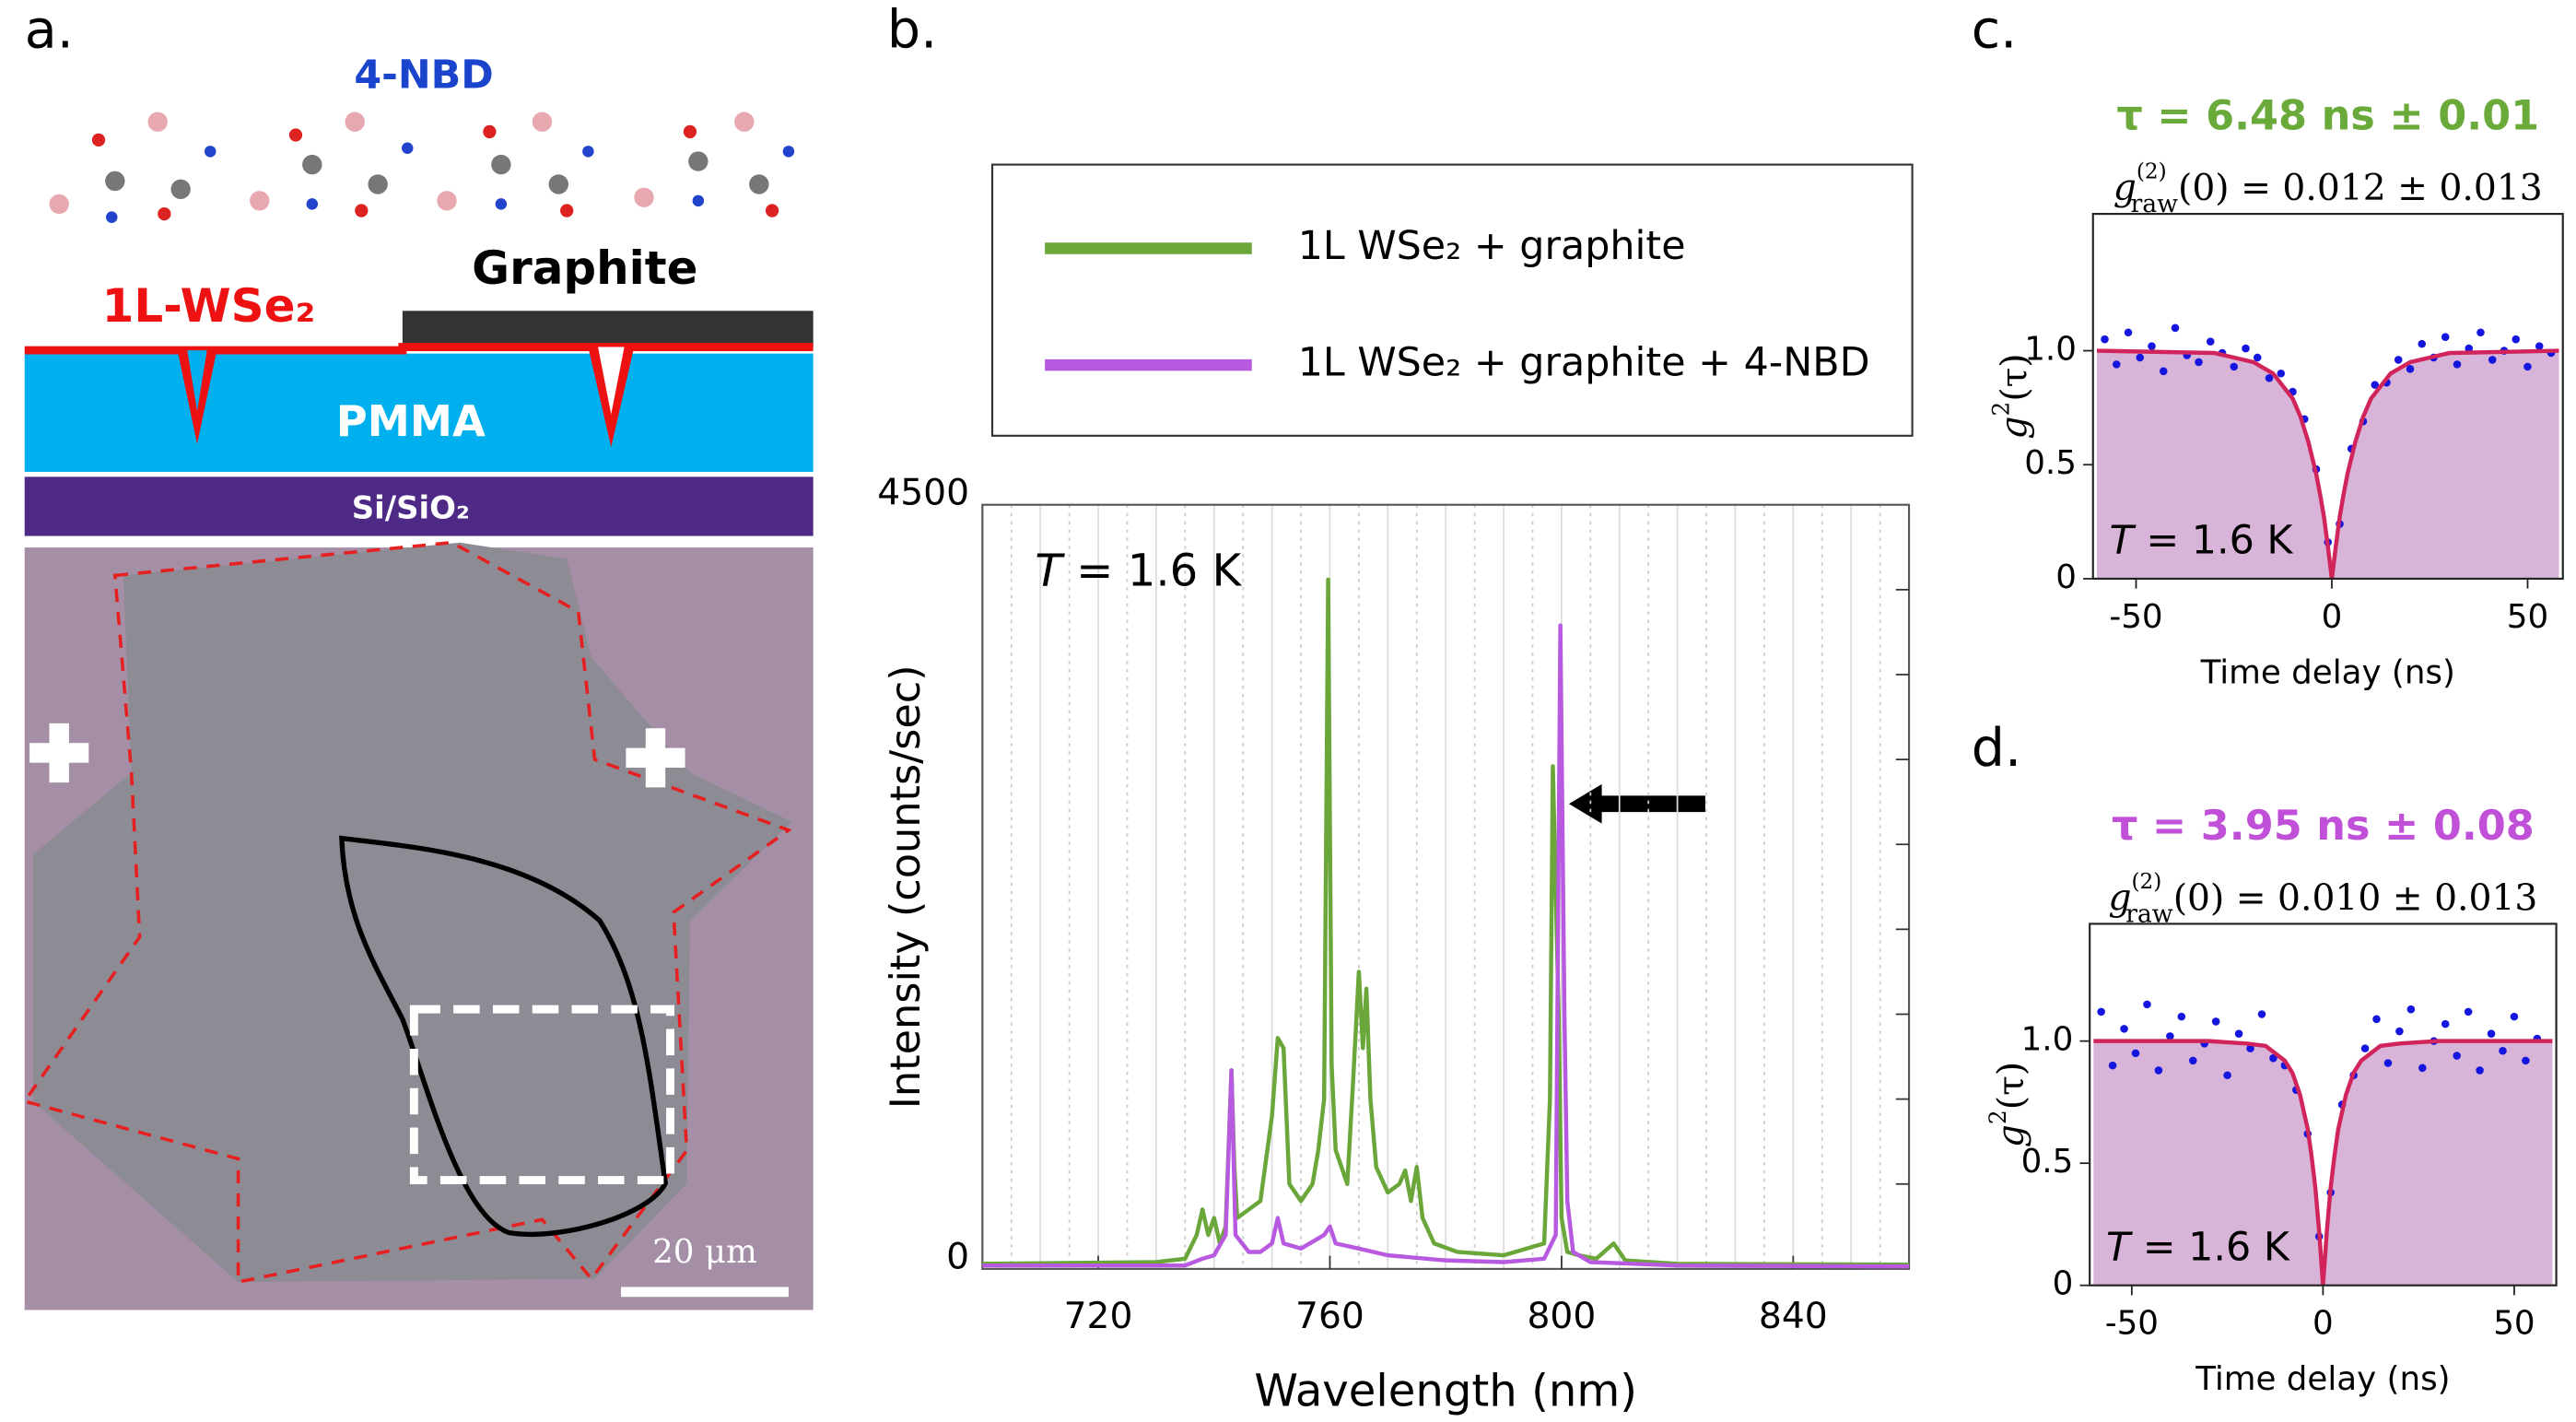  What do you see at coordinates (2327, 116) in the screenshot?
I see `chart-title: τ = 6.48 ns ± 0.01` at bounding box center [2327, 116].